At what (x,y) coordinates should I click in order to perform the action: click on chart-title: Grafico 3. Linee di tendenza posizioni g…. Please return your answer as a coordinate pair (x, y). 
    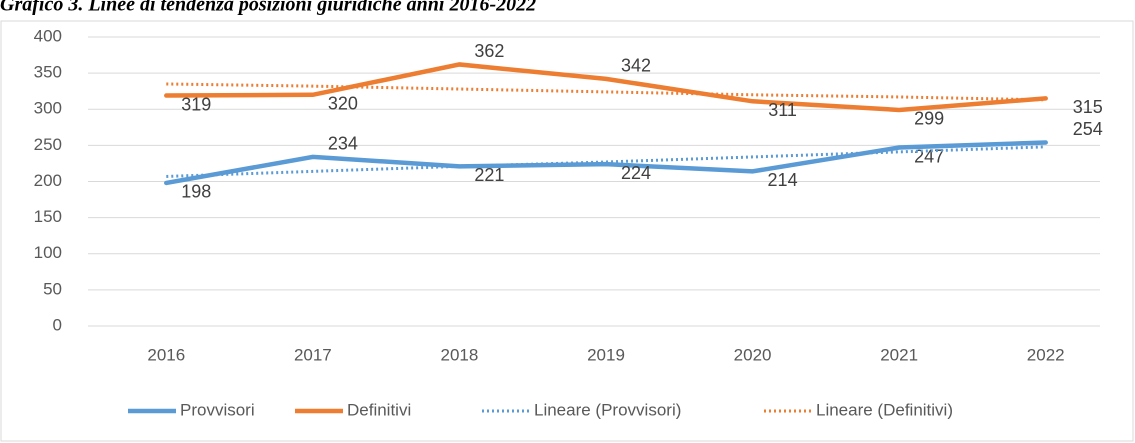
    Looking at the image, I should click on (268, 8).